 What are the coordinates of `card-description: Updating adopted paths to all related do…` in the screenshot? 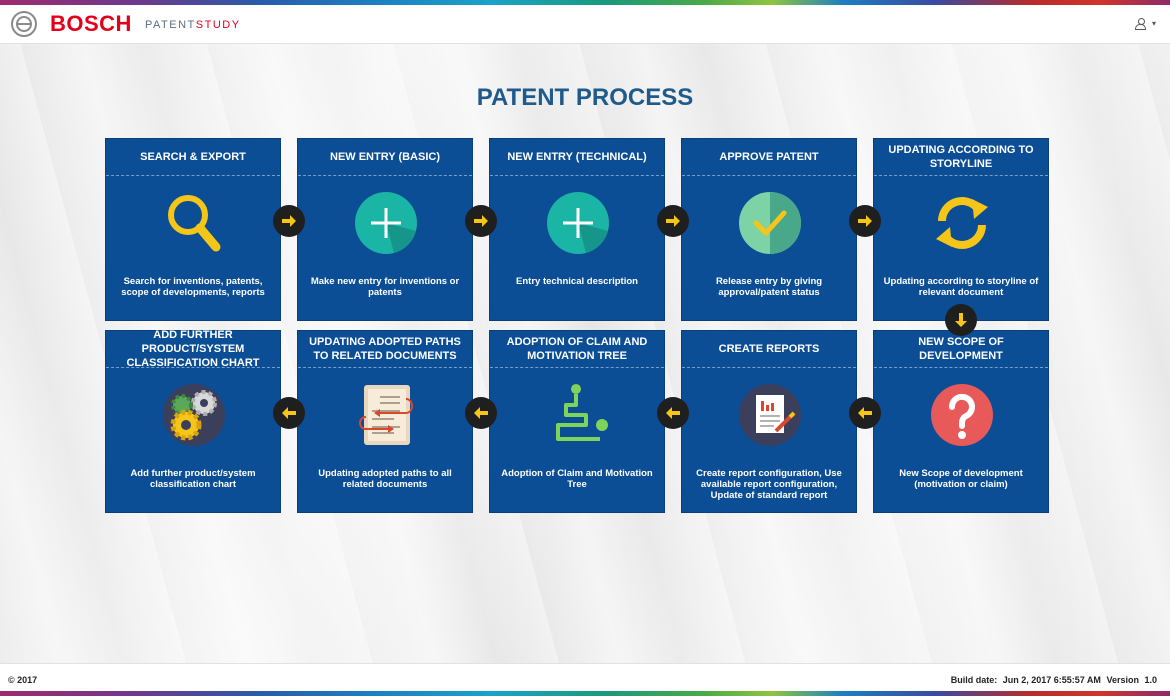 It's located at (385, 479).